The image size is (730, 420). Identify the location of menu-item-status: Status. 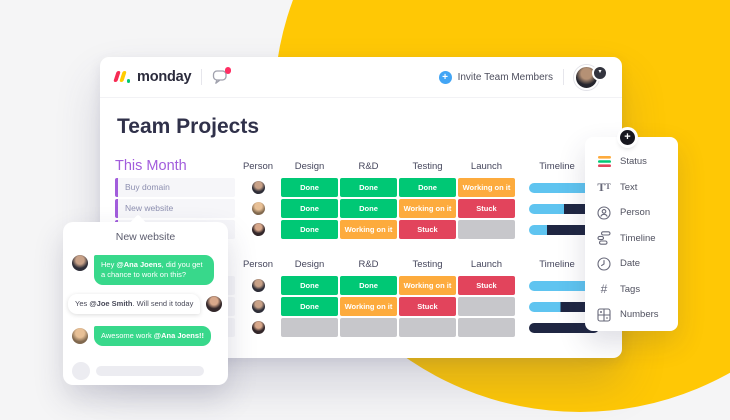
(631, 162).